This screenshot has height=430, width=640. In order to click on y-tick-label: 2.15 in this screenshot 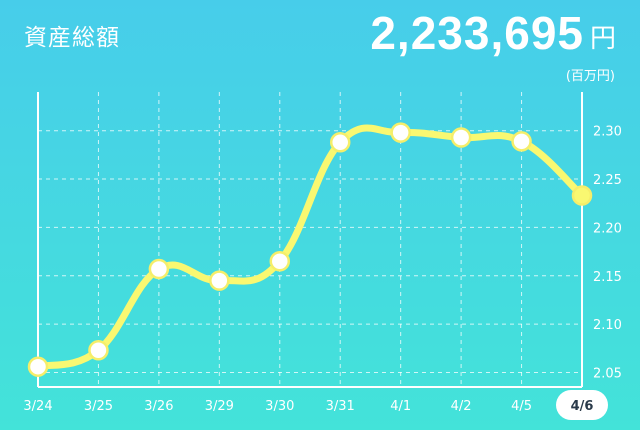, I will do `click(607, 277)`.